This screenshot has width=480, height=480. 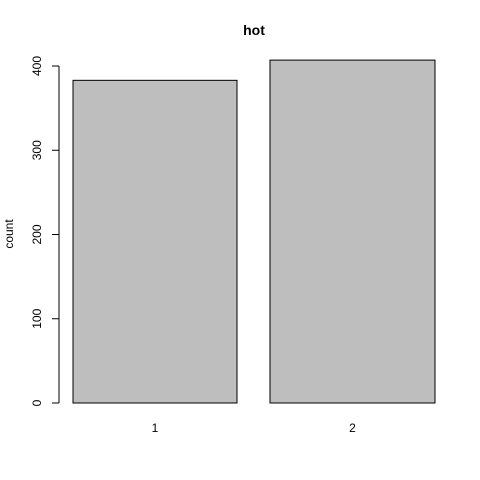 What do you see at coordinates (37, 402) in the screenshot?
I see `y-tick-label-0: 0` at bounding box center [37, 402].